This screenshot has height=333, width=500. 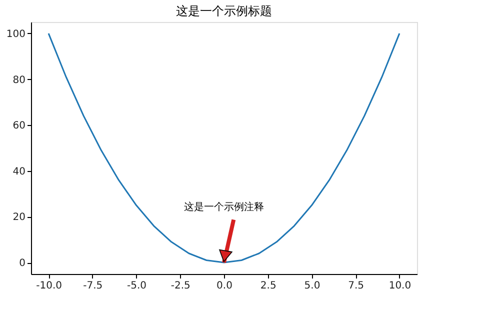 What do you see at coordinates (137, 286) in the screenshot?
I see `x-tick-label: -5.0` at bounding box center [137, 286].